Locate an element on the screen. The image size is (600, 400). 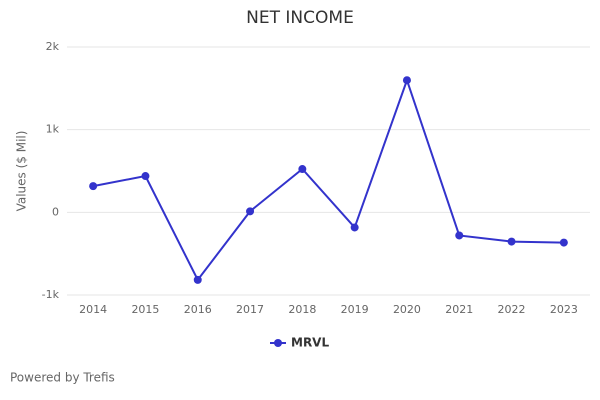
x-tick-label: 2017 is located at coordinates (250, 309).